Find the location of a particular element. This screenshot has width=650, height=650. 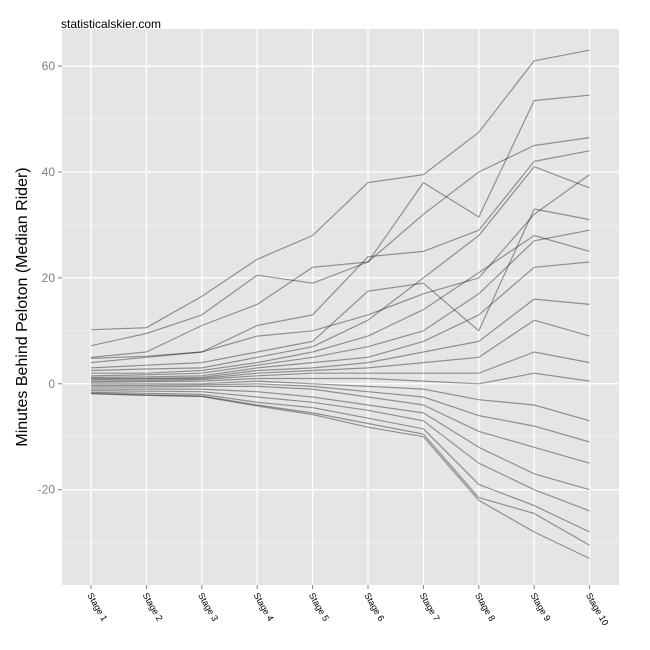

y-axis-ticks: -20 0 20 40 60 is located at coordinates (50, 278).